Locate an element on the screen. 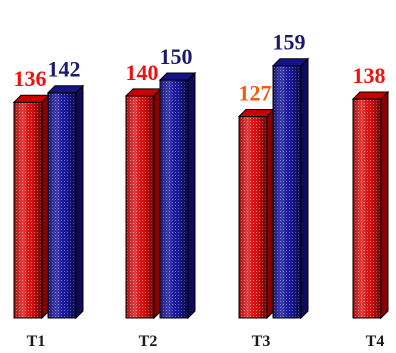  value-label-t3-s1: 127 is located at coordinates (255, 92).